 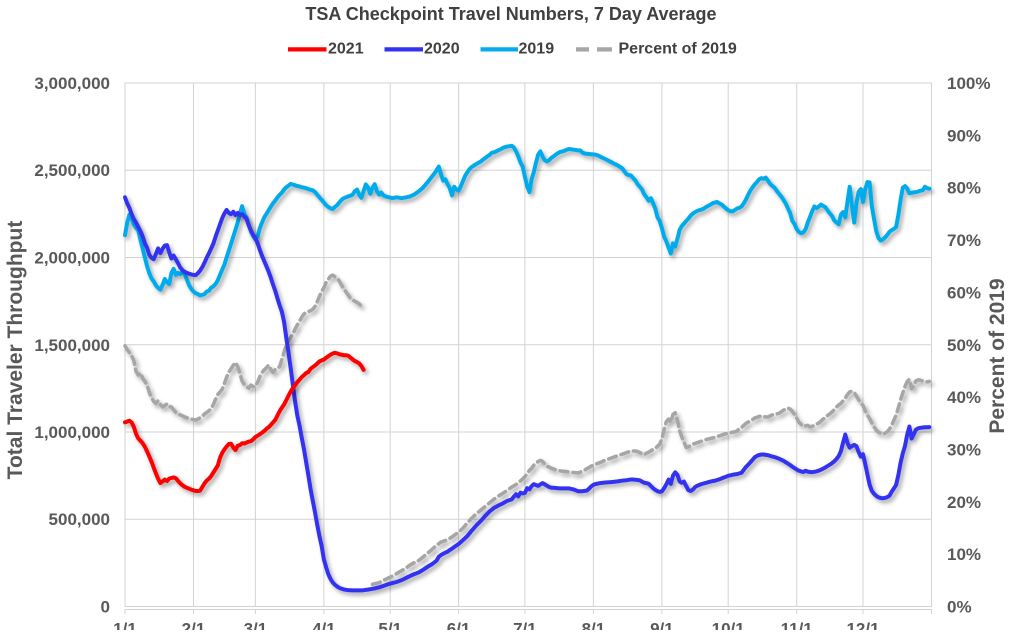 I want to click on svg-text: 3/1, so click(x=256, y=624).